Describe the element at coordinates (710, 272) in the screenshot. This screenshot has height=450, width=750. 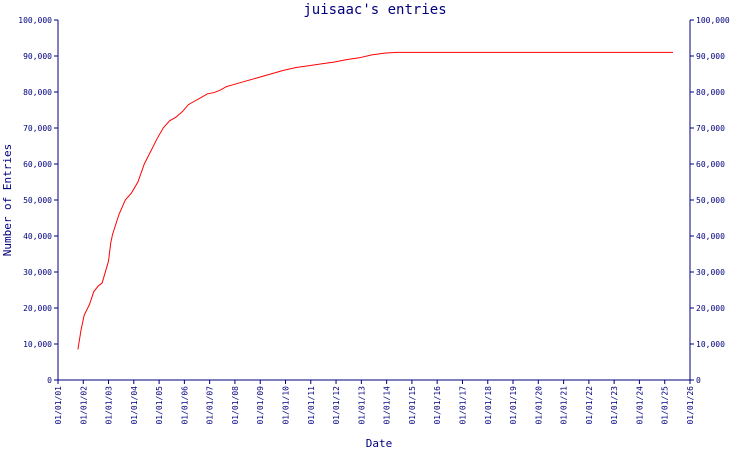
I see `y-tick-label-right: 30,000` at that location.